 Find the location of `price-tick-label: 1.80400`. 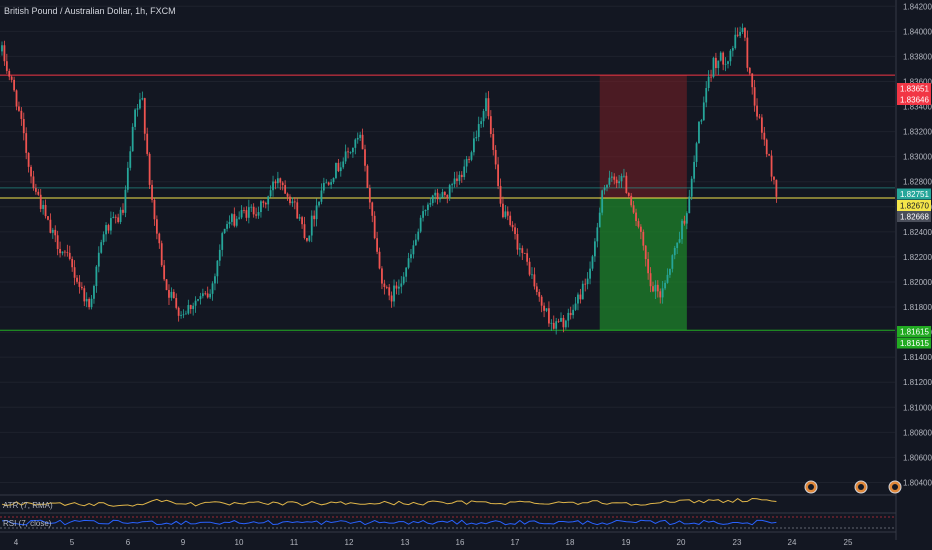

price-tick-label: 1.80400 is located at coordinates (917, 482).